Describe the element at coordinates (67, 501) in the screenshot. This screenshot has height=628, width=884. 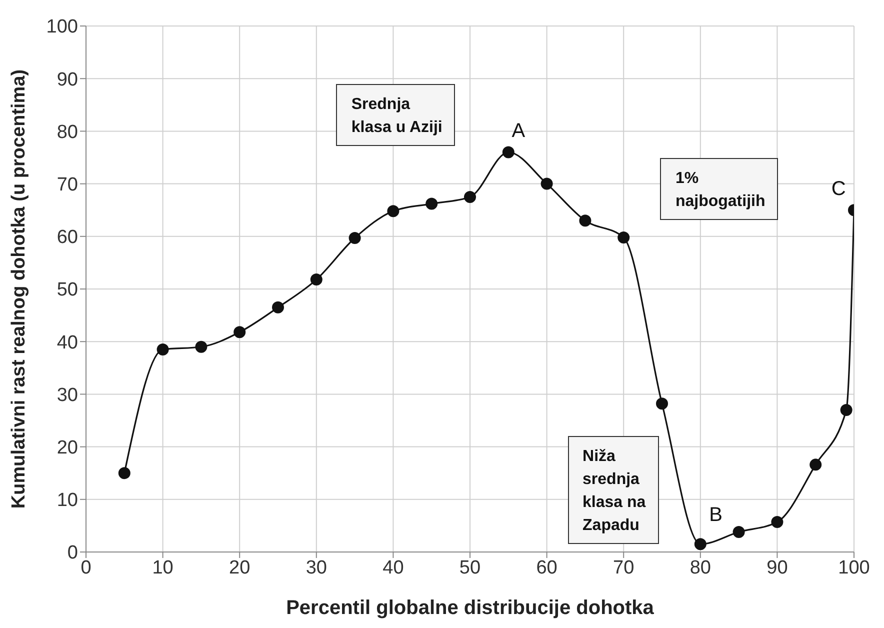
I see `y-tick-label: 10` at that location.